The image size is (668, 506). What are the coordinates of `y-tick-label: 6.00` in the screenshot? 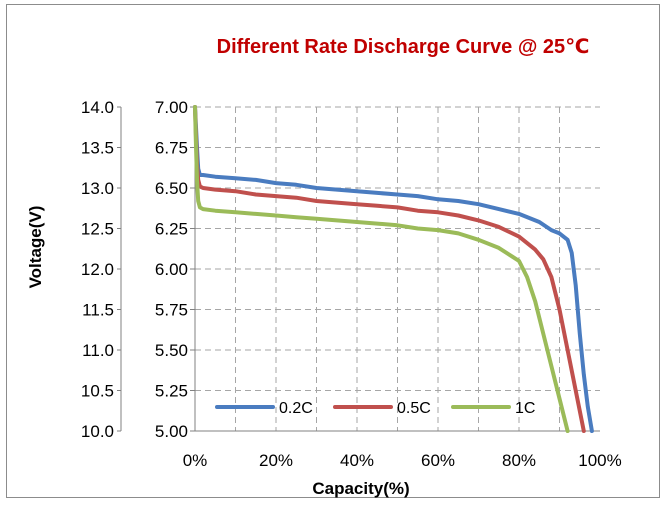 It's located at (171, 269).